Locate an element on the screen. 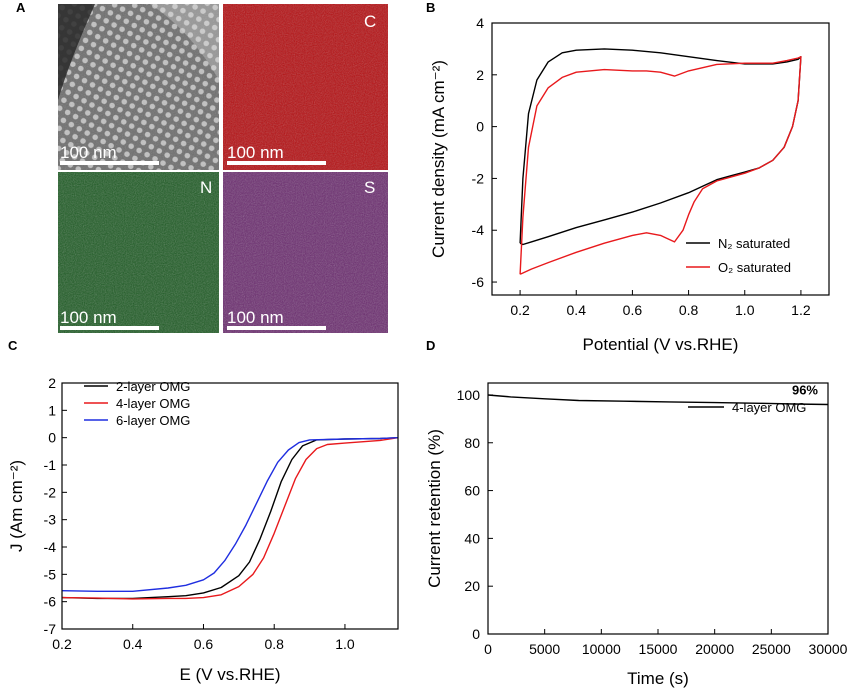 The height and width of the screenshot is (692, 851). chart-d-ytick-label: 0 is located at coordinates (476, 634).